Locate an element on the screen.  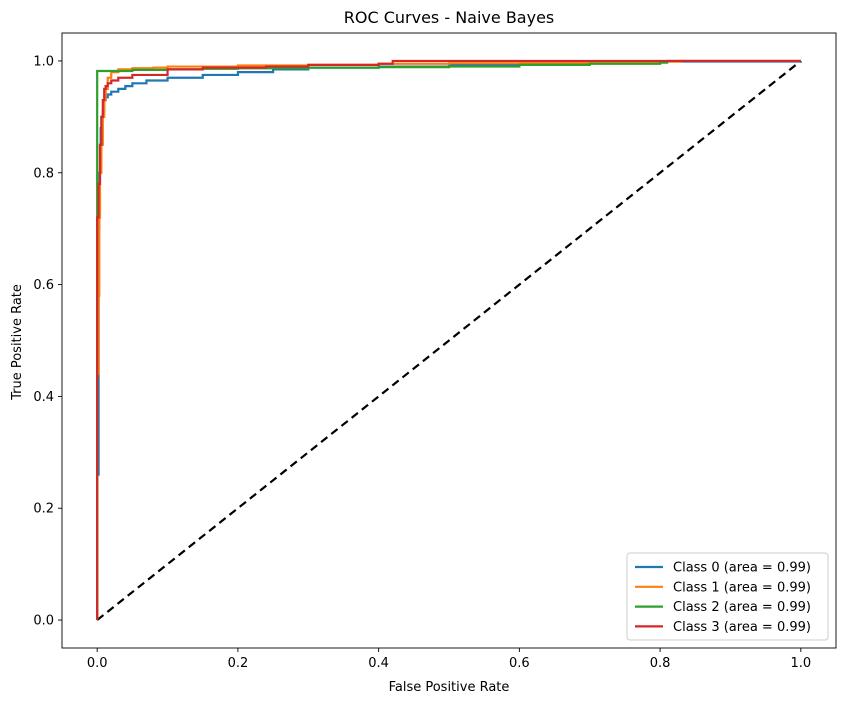
legend-box is located at coordinates (727, 596).